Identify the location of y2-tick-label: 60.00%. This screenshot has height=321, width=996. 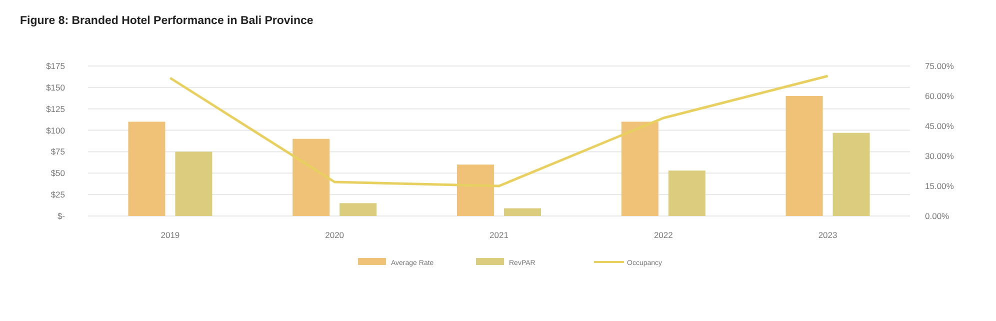
(939, 96).